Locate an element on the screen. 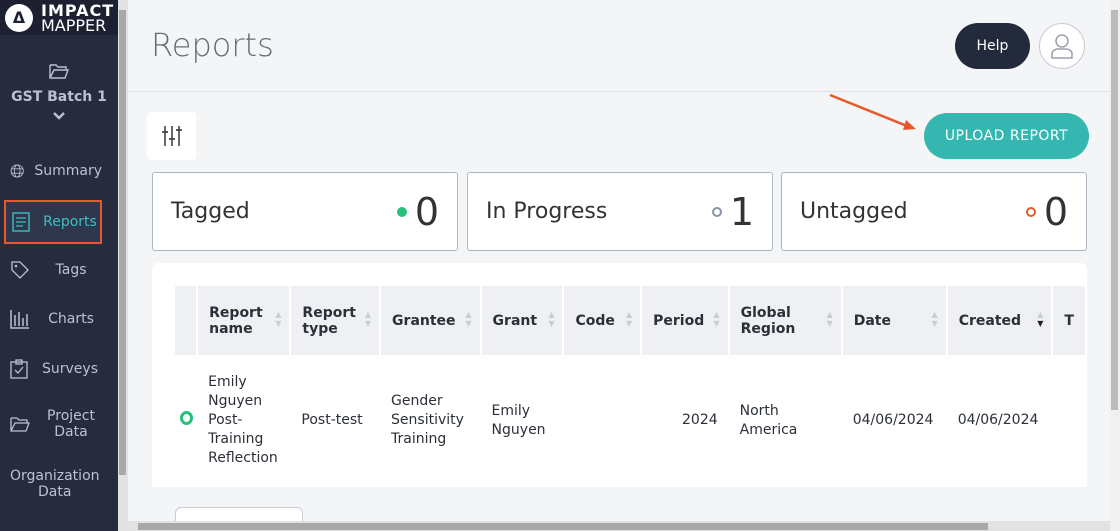 Image resolution: width=1120 pixels, height=531 pixels. created-cell: 04/06/2024 is located at coordinates (998, 420).